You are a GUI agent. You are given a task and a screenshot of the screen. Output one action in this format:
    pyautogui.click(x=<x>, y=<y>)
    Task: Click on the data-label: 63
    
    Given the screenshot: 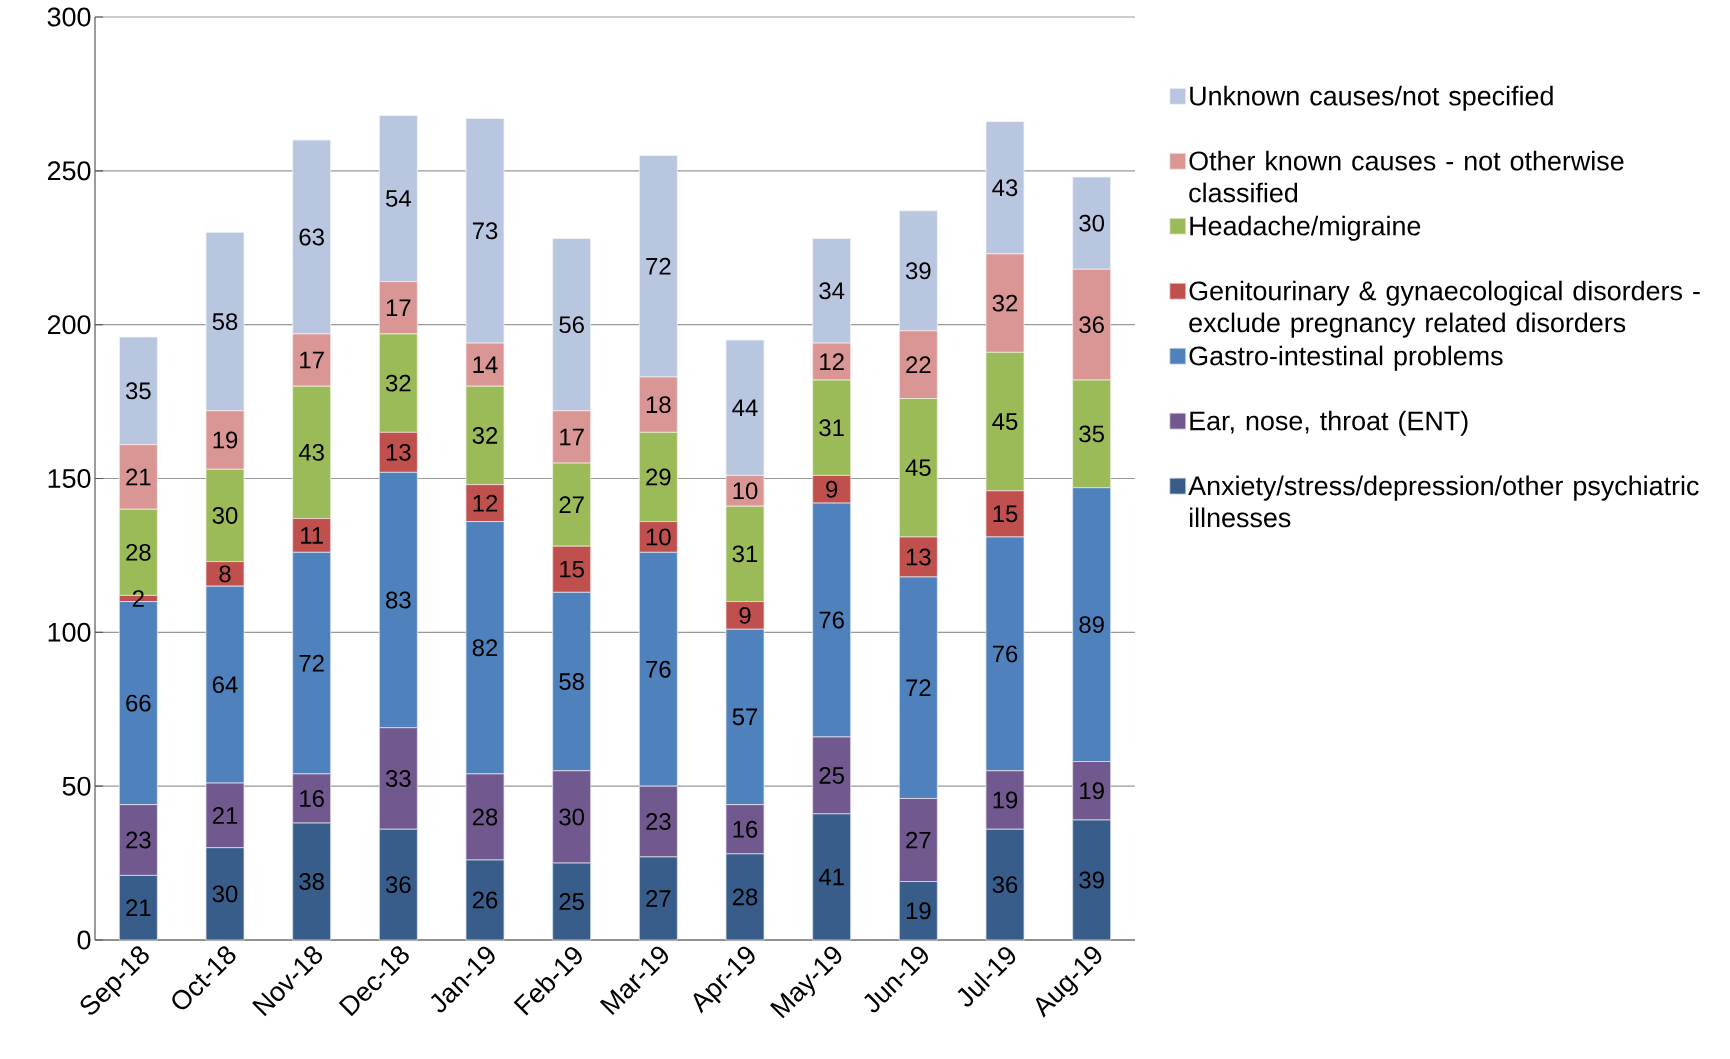 What is the action you would take?
    pyautogui.click(x=311, y=237)
    